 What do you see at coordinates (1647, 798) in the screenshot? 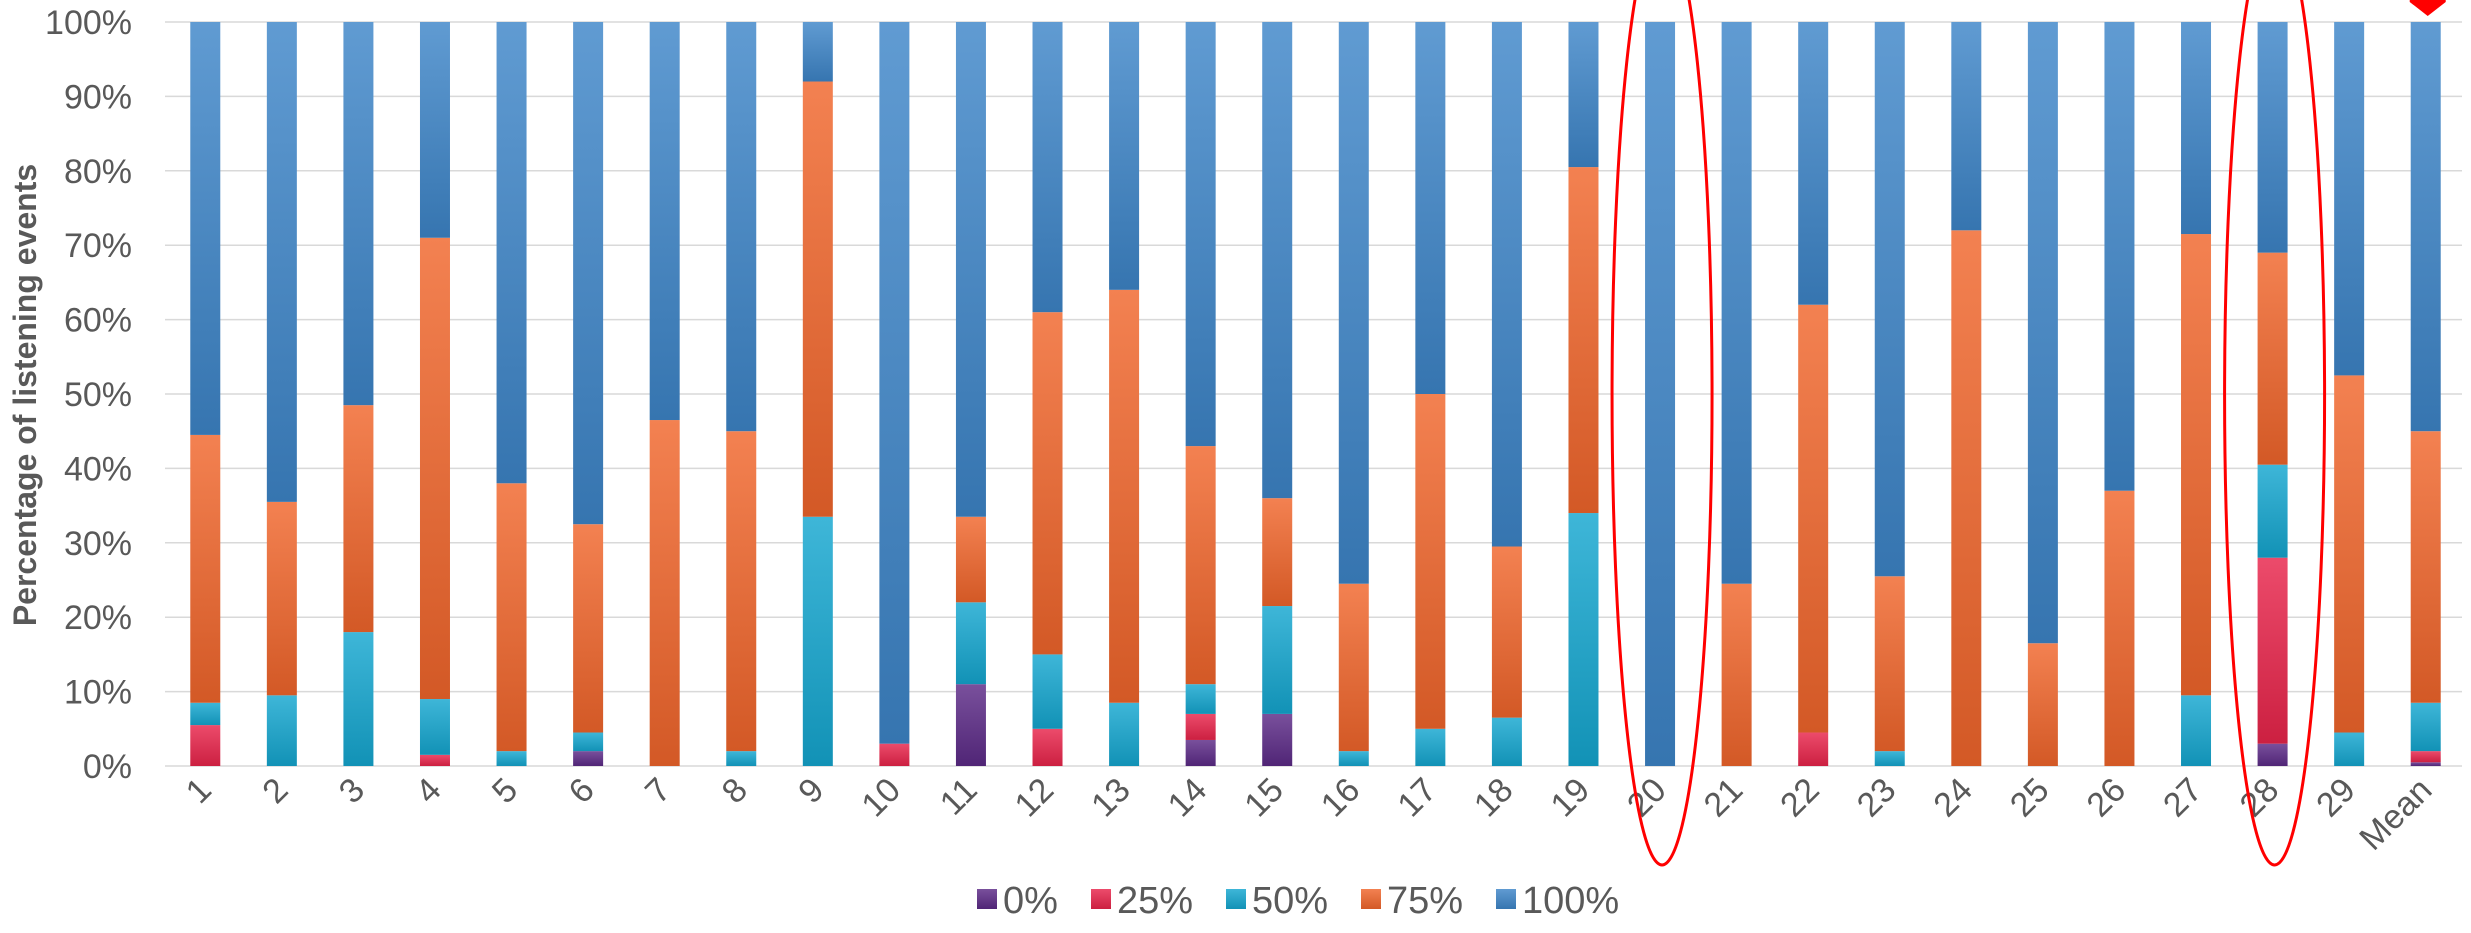
I see `x-tick-label: 20` at bounding box center [1647, 798].